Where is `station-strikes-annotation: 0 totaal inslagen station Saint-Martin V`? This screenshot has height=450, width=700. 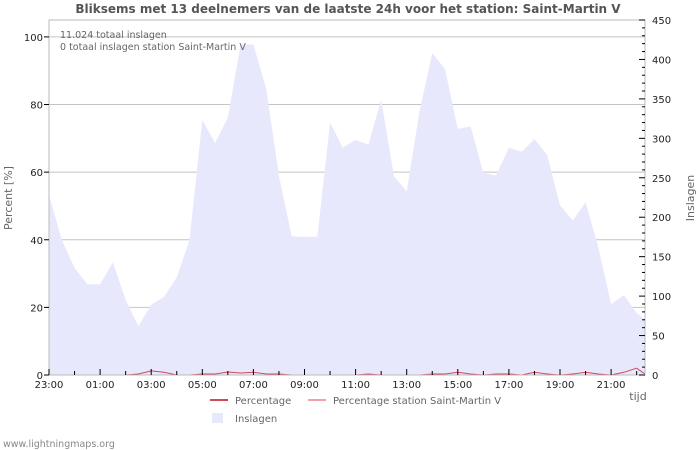
station-strikes-annotation: 0 totaal inslagen station Saint-Martin V is located at coordinates (153, 47).